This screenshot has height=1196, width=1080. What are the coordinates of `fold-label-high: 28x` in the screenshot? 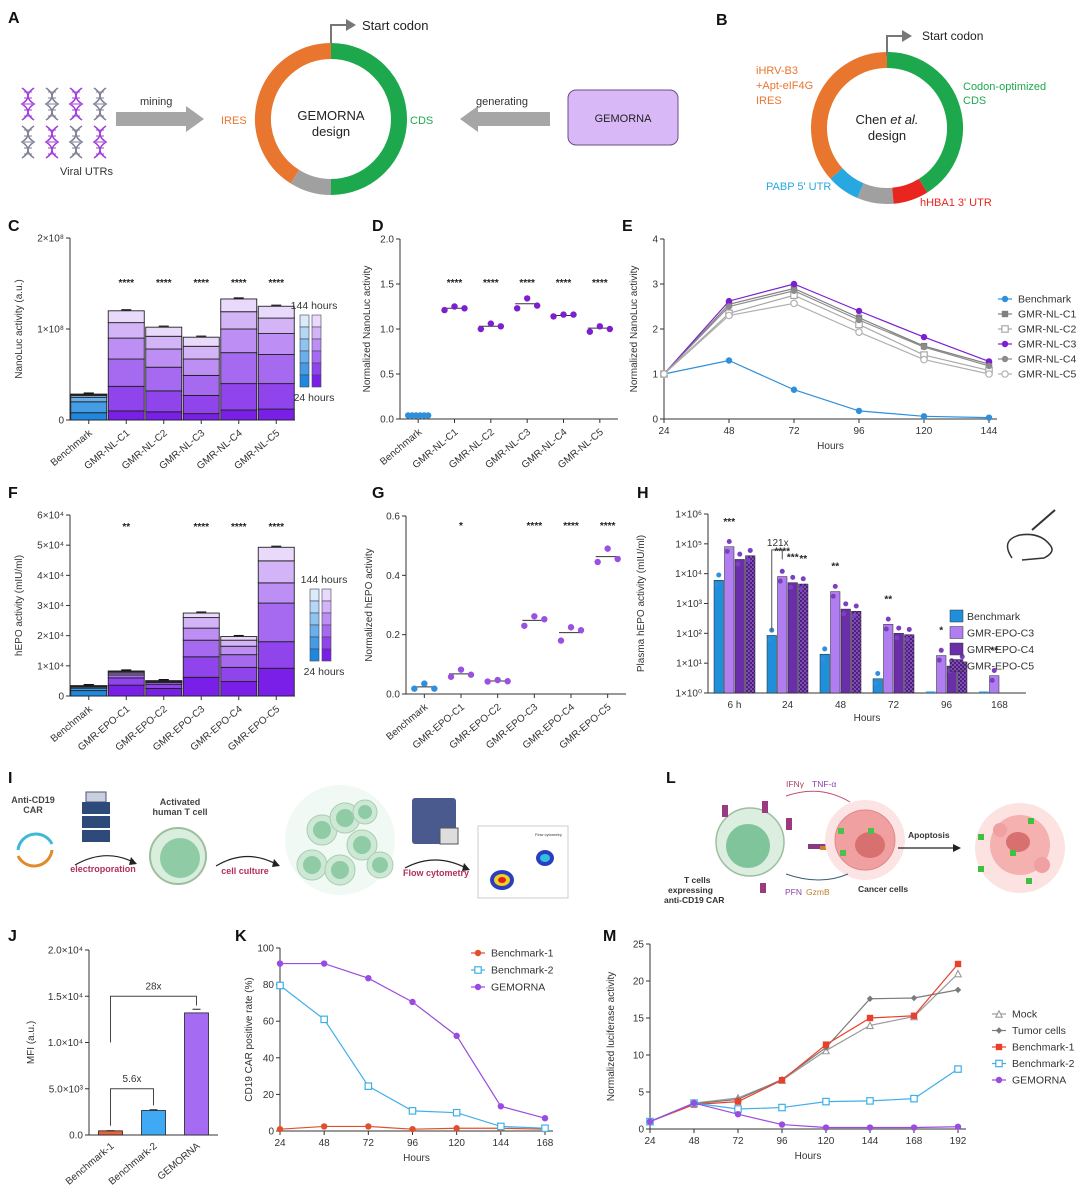 It's located at (153, 986).